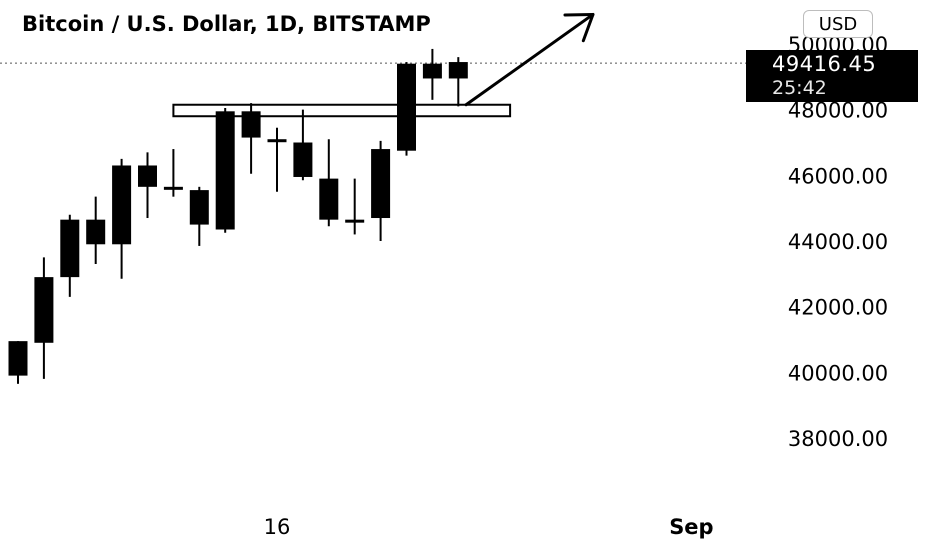 This screenshot has height=554, width=932. What do you see at coordinates (799, 88) in the screenshot?
I see `candle-countdown: 25:42` at bounding box center [799, 88].